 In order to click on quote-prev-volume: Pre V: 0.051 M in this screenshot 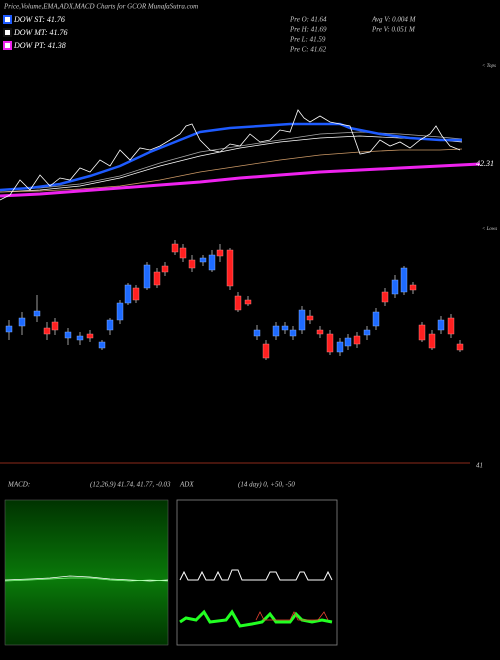, I will do `click(393, 30)`.